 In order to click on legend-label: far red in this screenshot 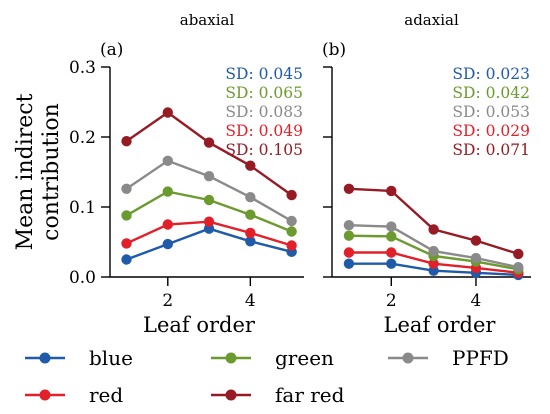, I will do `click(310, 395)`.